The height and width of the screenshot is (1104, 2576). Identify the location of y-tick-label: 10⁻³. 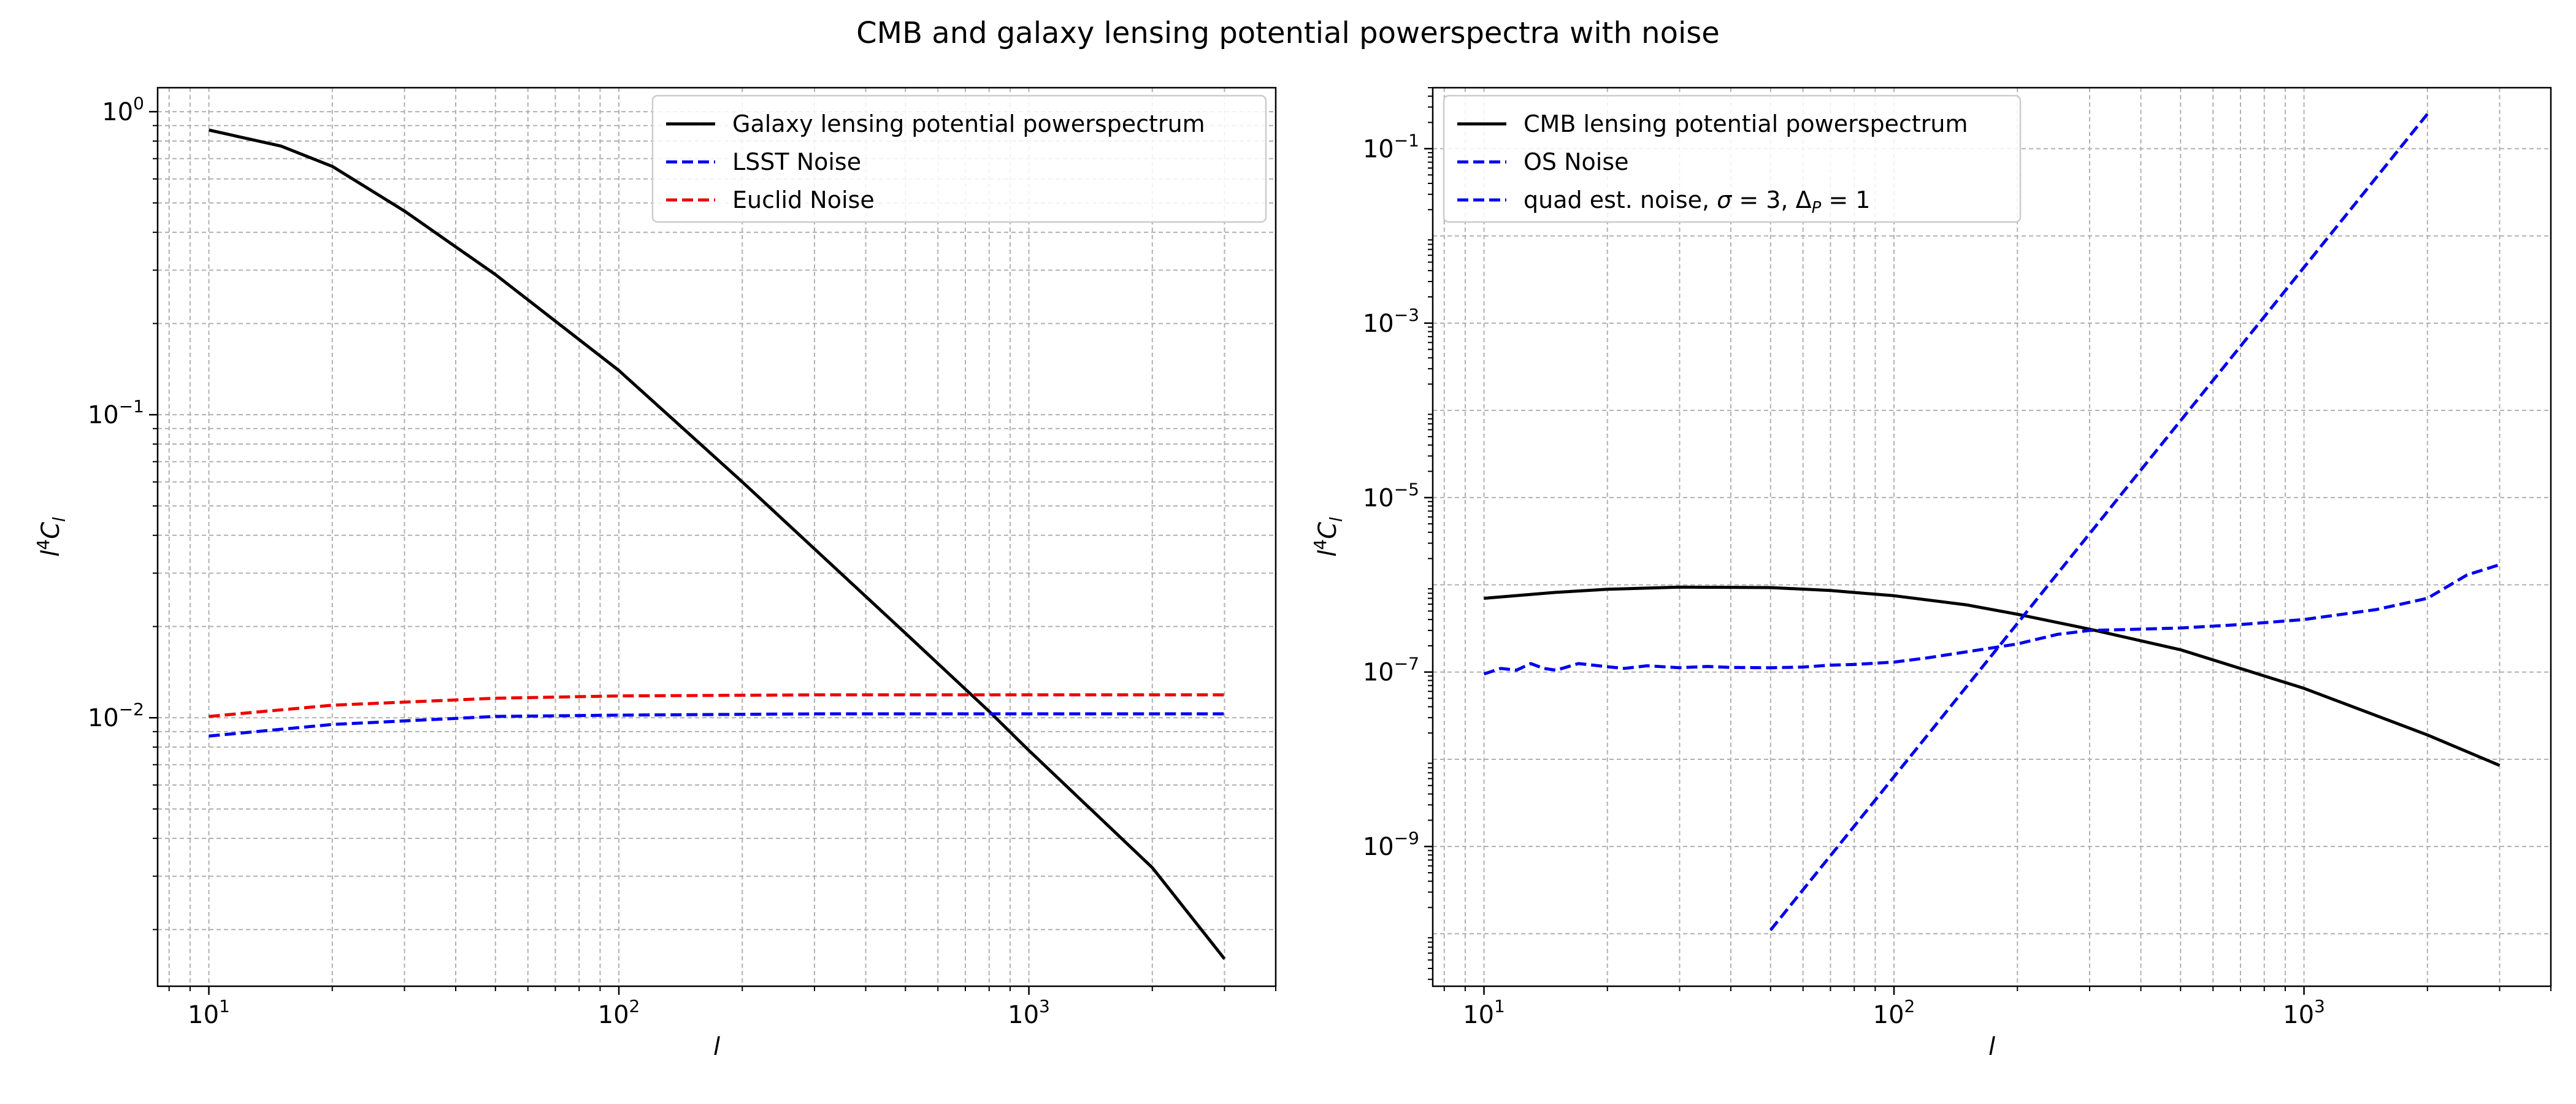
(1391, 321).